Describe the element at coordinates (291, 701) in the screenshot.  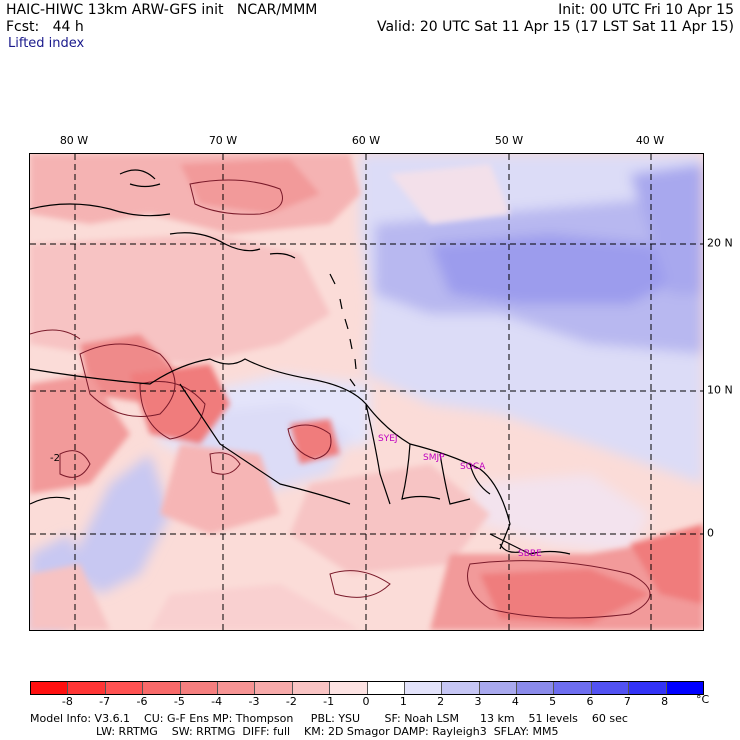
I see `colorbar-tick-label: -2` at that location.